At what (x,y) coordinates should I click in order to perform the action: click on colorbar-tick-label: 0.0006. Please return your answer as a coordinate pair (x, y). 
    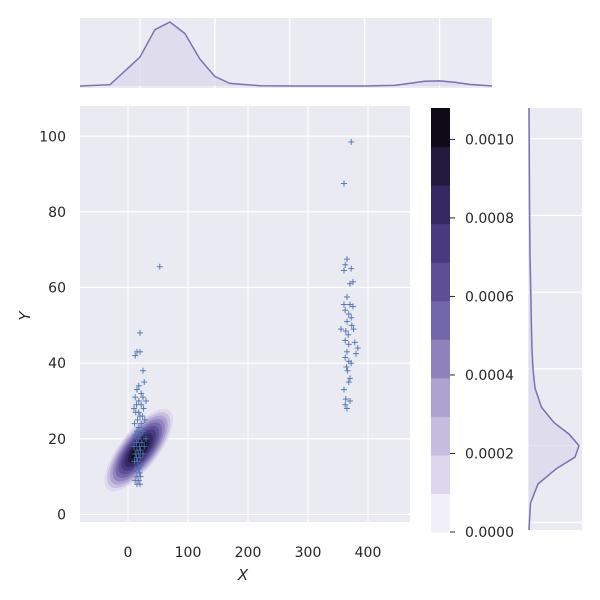
    Looking at the image, I should click on (489, 297).